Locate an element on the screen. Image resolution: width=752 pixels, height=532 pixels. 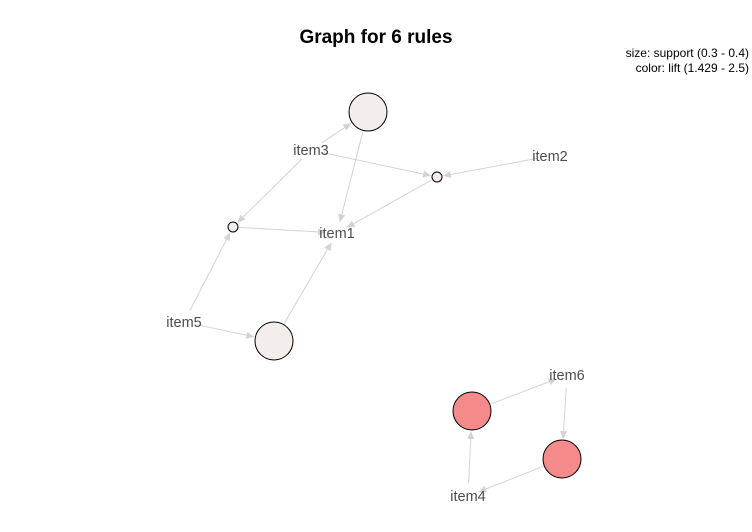
edge-item3-to-r-item3-item1 is located at coordinates (336, 133).